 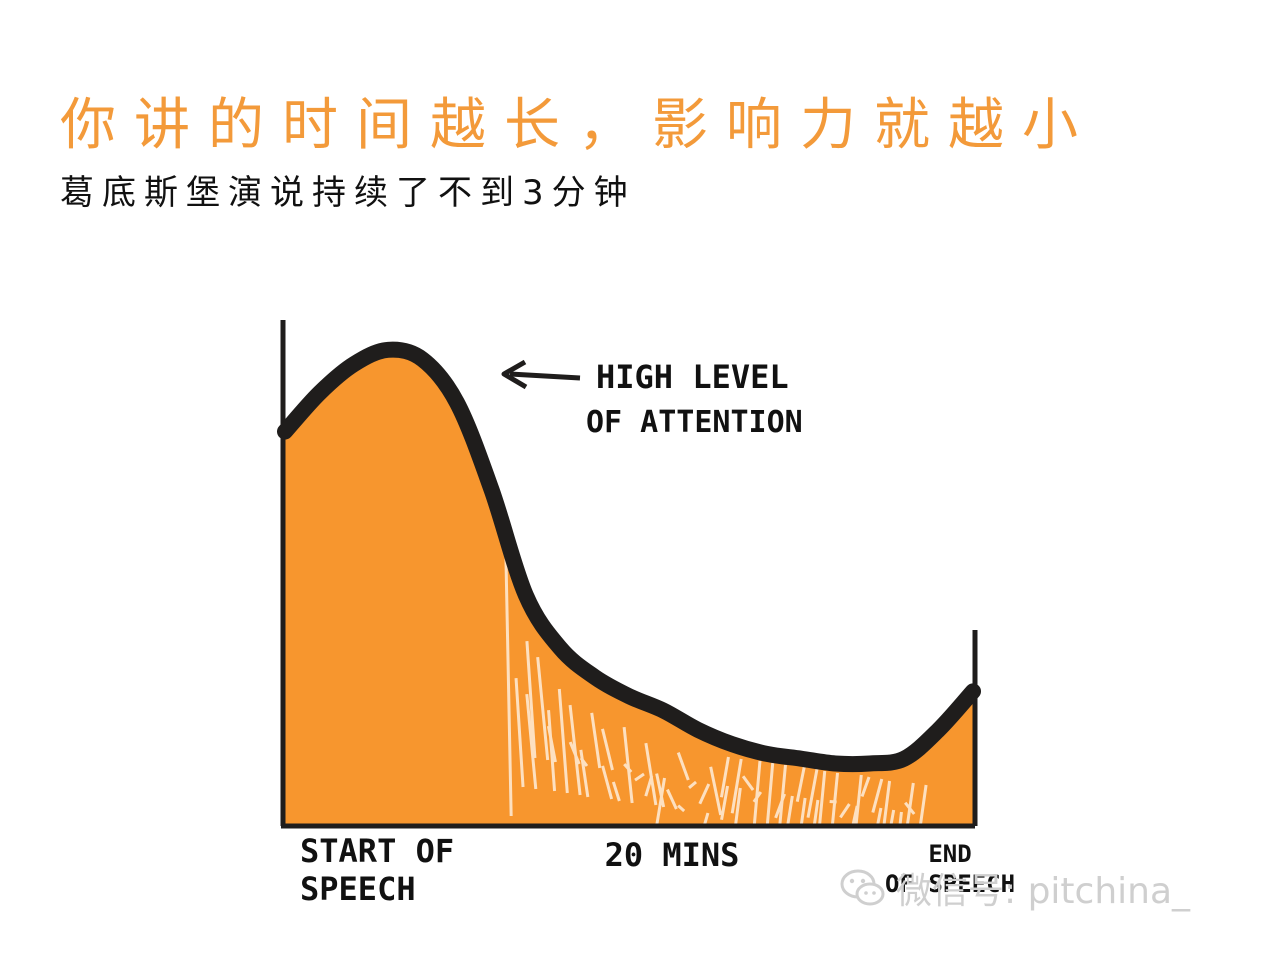 I want to click on x-tick-labels: START OF SPEECH 20 MINS END OF SPEECH, so click(x=657, y=870).